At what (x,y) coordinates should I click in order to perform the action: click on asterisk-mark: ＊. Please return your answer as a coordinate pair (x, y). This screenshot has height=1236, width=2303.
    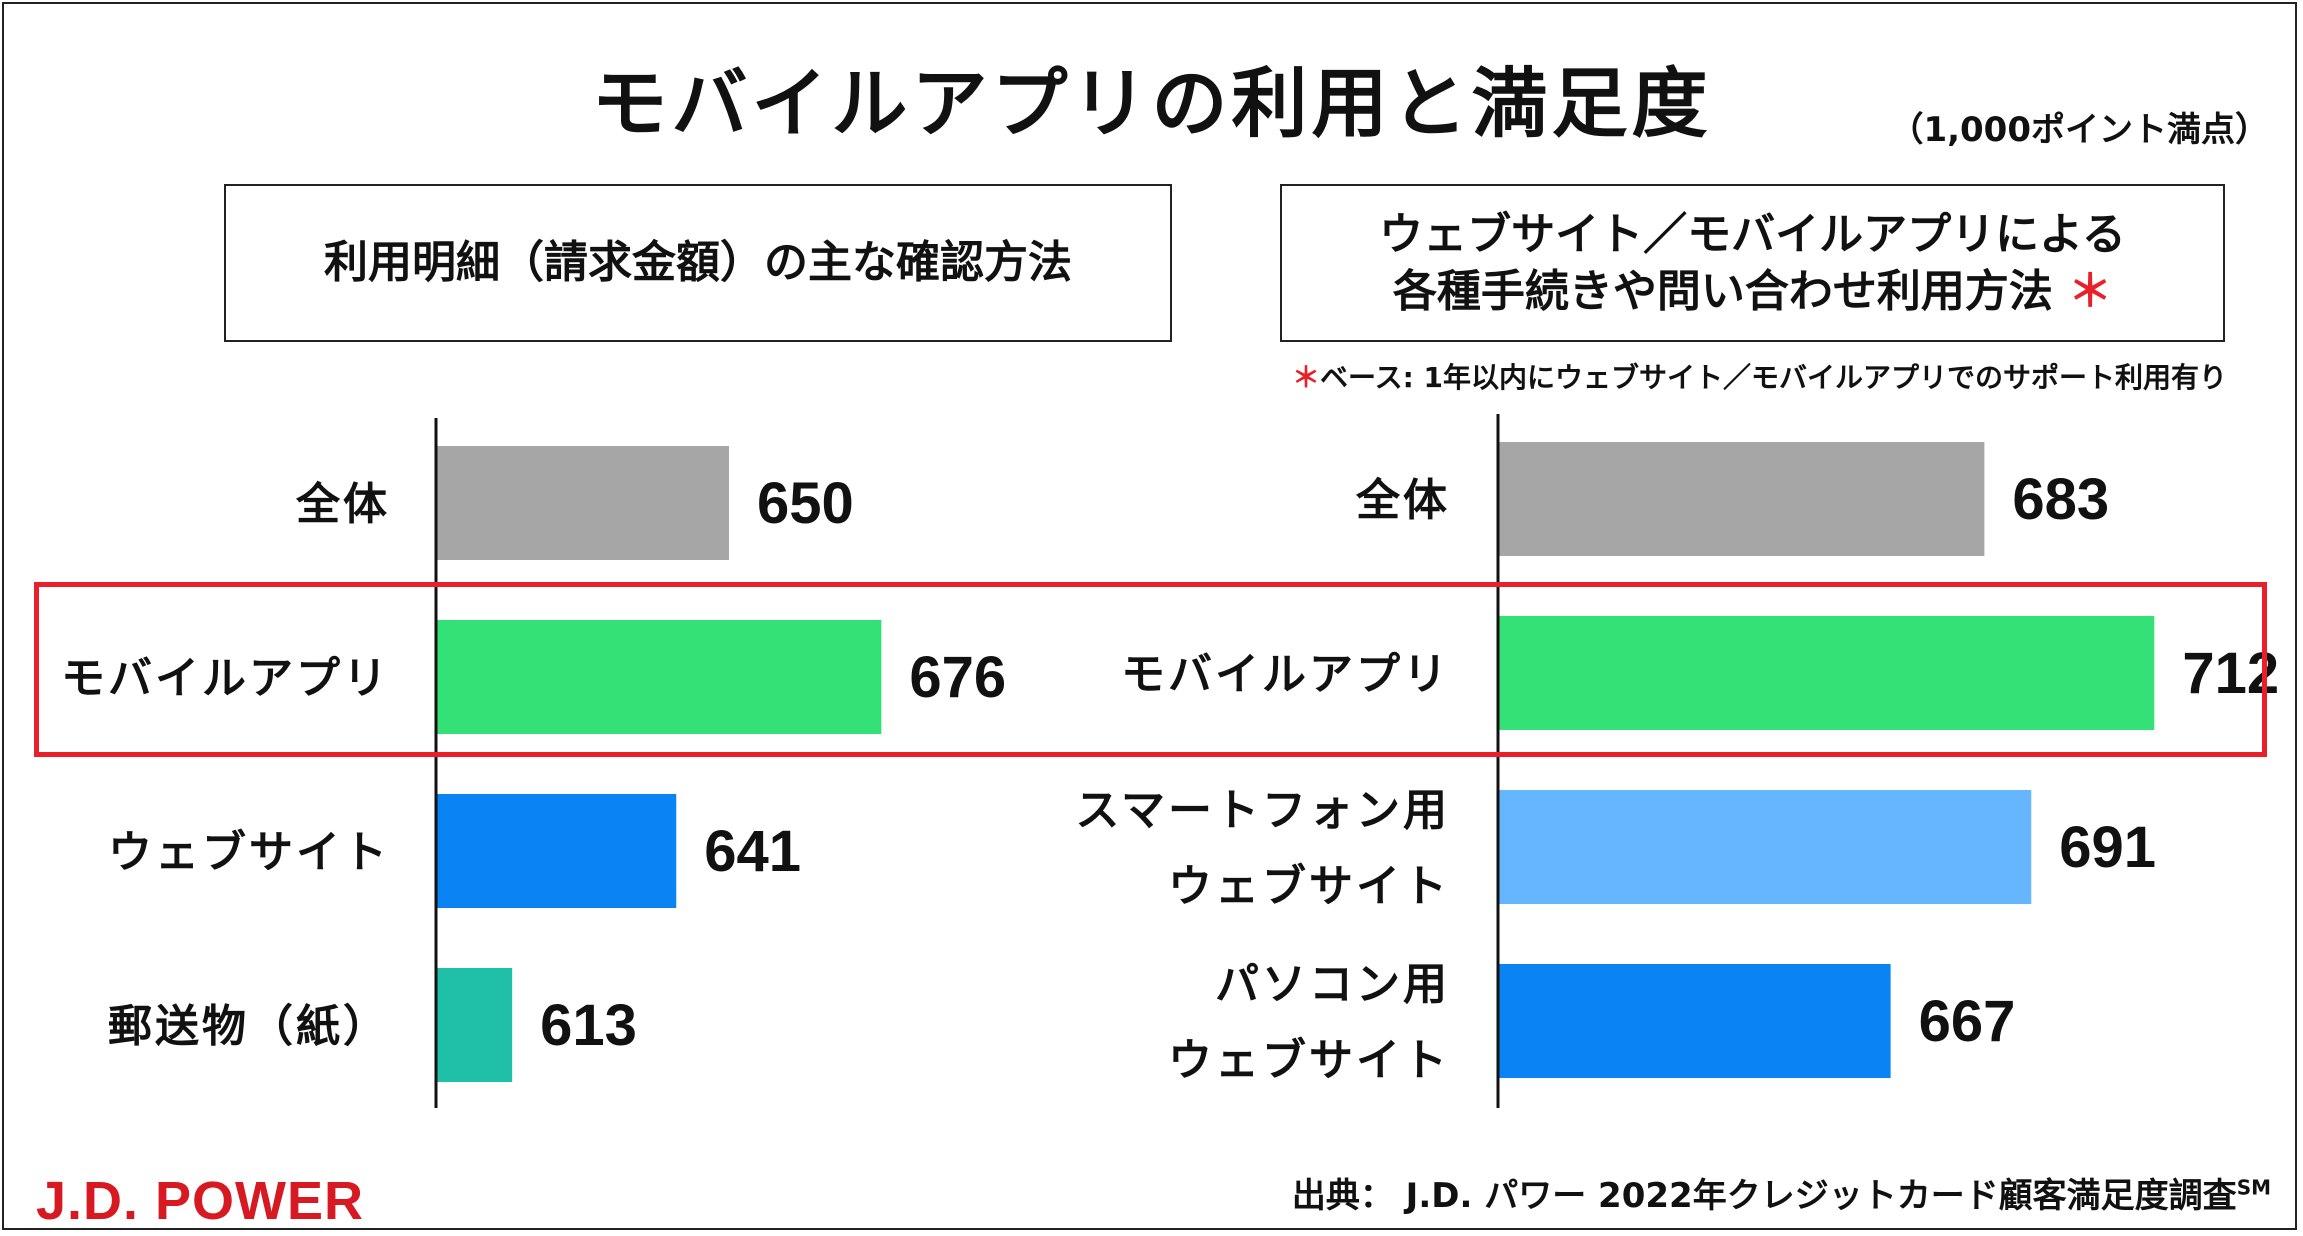
    Looking at the image, I should click on (2090, 291).